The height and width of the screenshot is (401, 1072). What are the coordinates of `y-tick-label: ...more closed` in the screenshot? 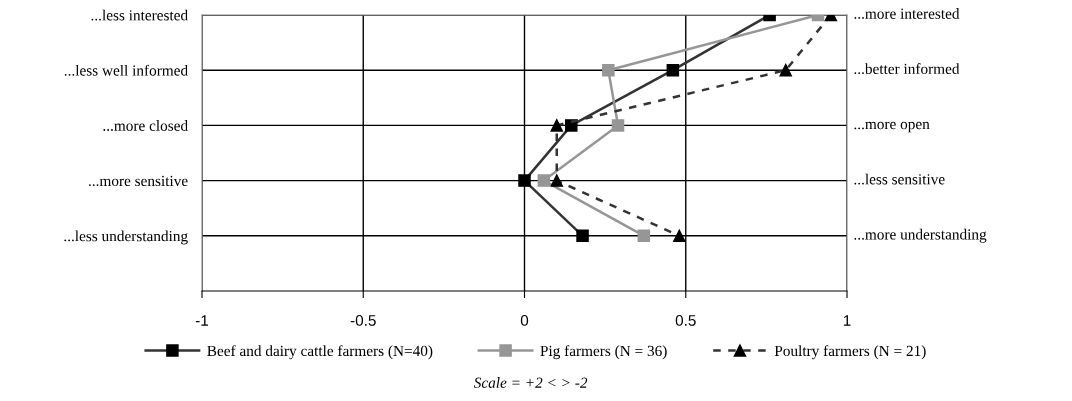 It's located at (145, 125).